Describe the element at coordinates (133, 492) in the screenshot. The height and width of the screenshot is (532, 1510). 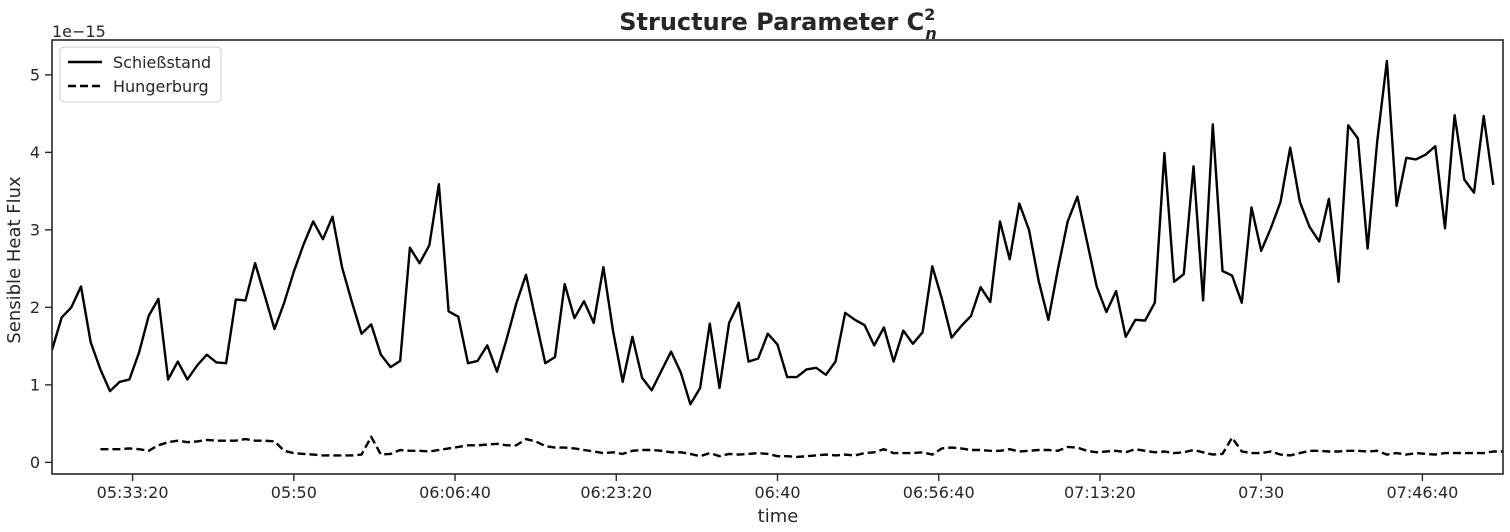
I see `x-tick-label: 05:33:20` at that location.